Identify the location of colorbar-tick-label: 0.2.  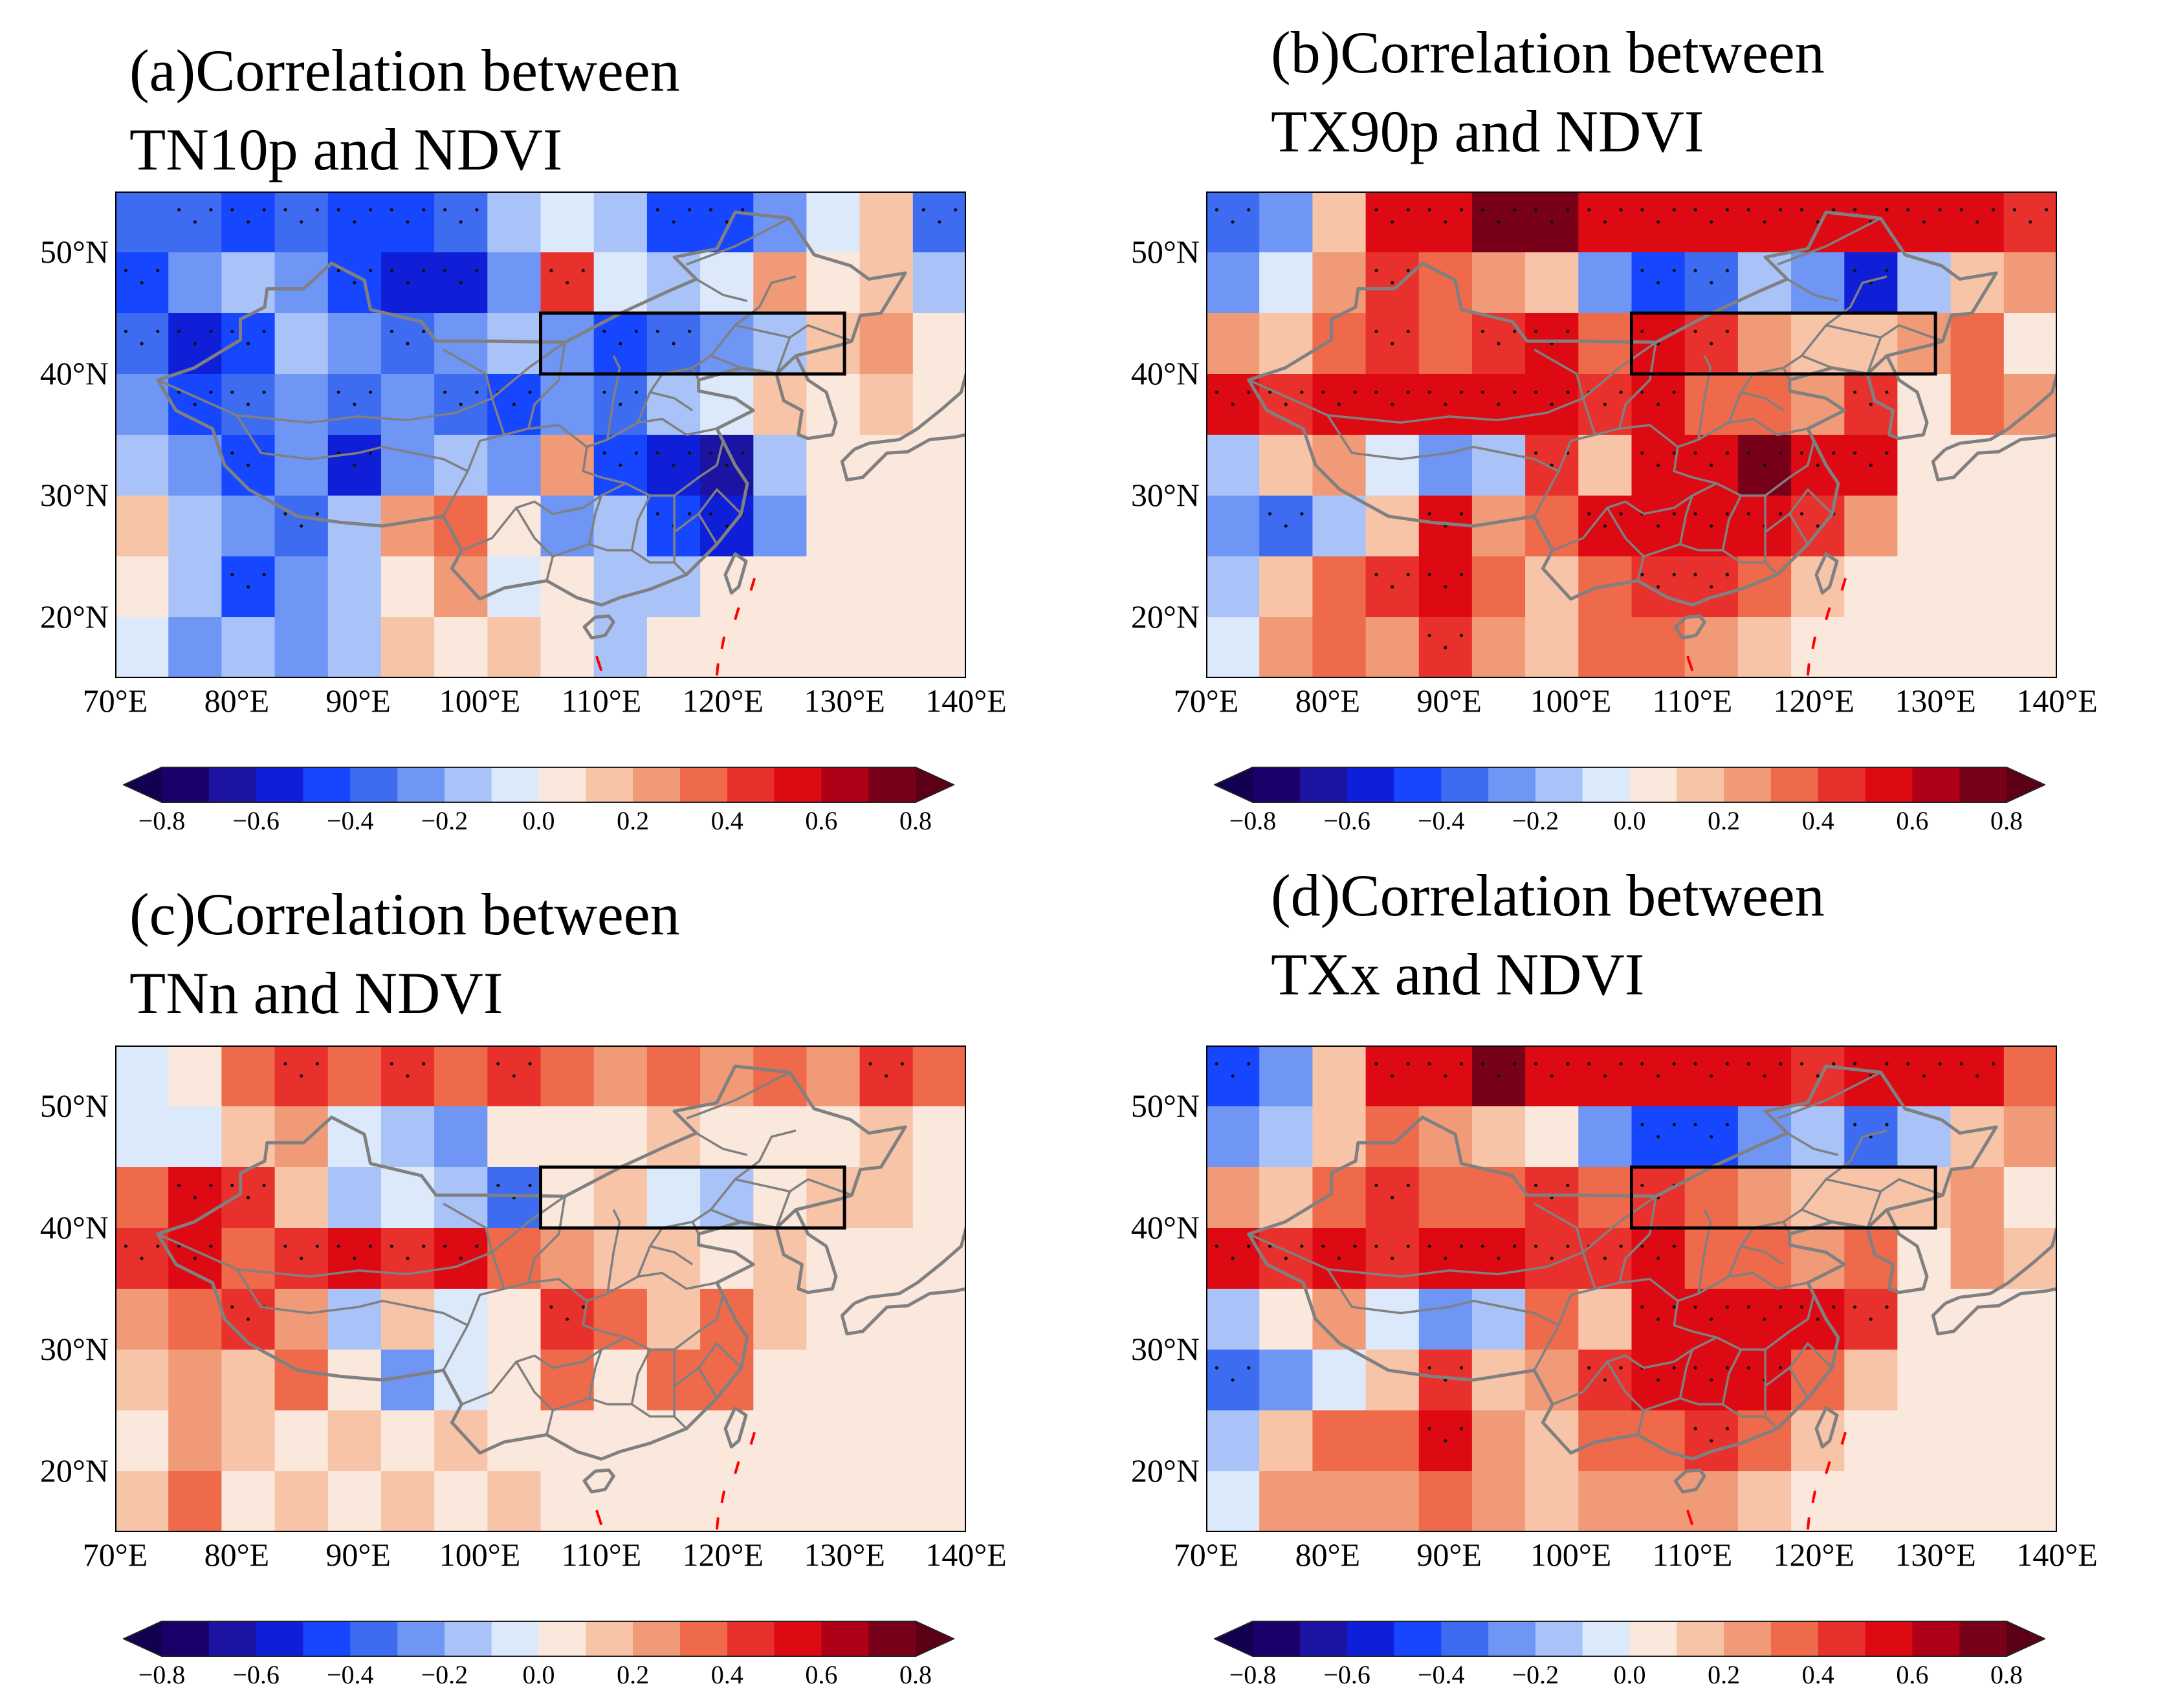
(633, 1674).